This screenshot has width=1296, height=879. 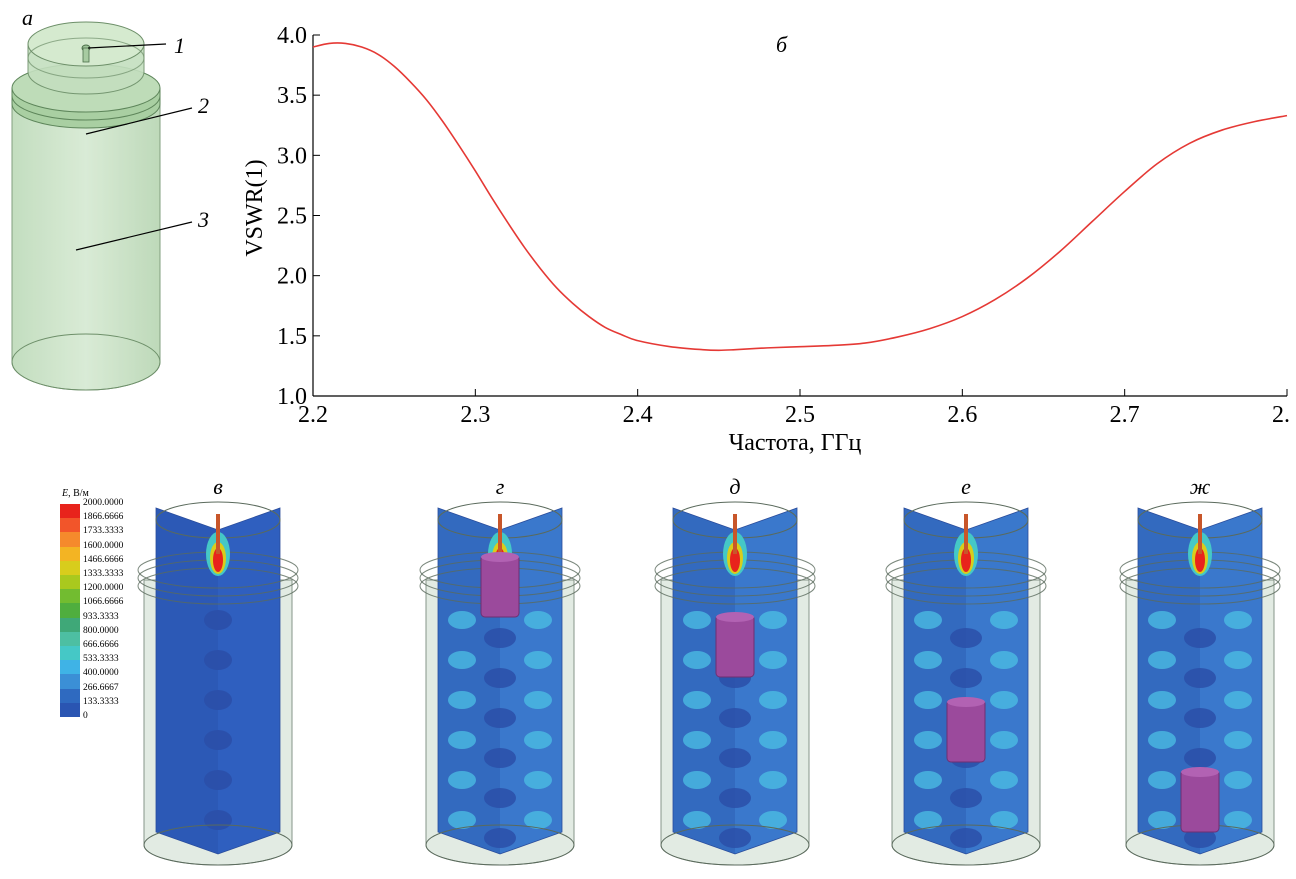 I want to click on chart-y-axis-label: VSWR(1), so click(x=255, y=207).